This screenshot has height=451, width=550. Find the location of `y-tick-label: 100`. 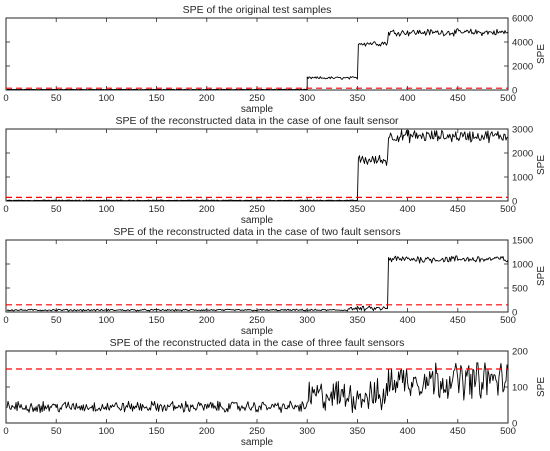

y-tick-label: 100 is located at coordinates (520, 388).